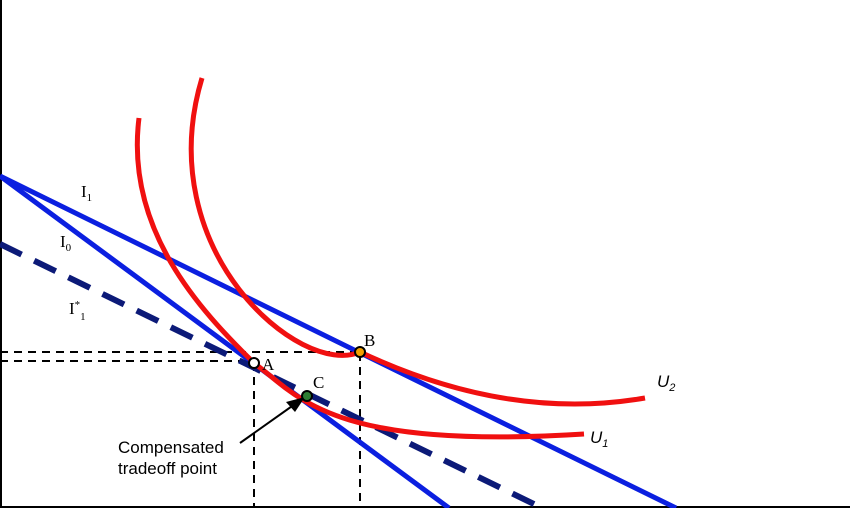 The width and height of the screenshot is (850, 508). What do you see at coordinates (318, 382) in the screenshot?
I see `label-point-c: C` at bounding box center [318, 382].